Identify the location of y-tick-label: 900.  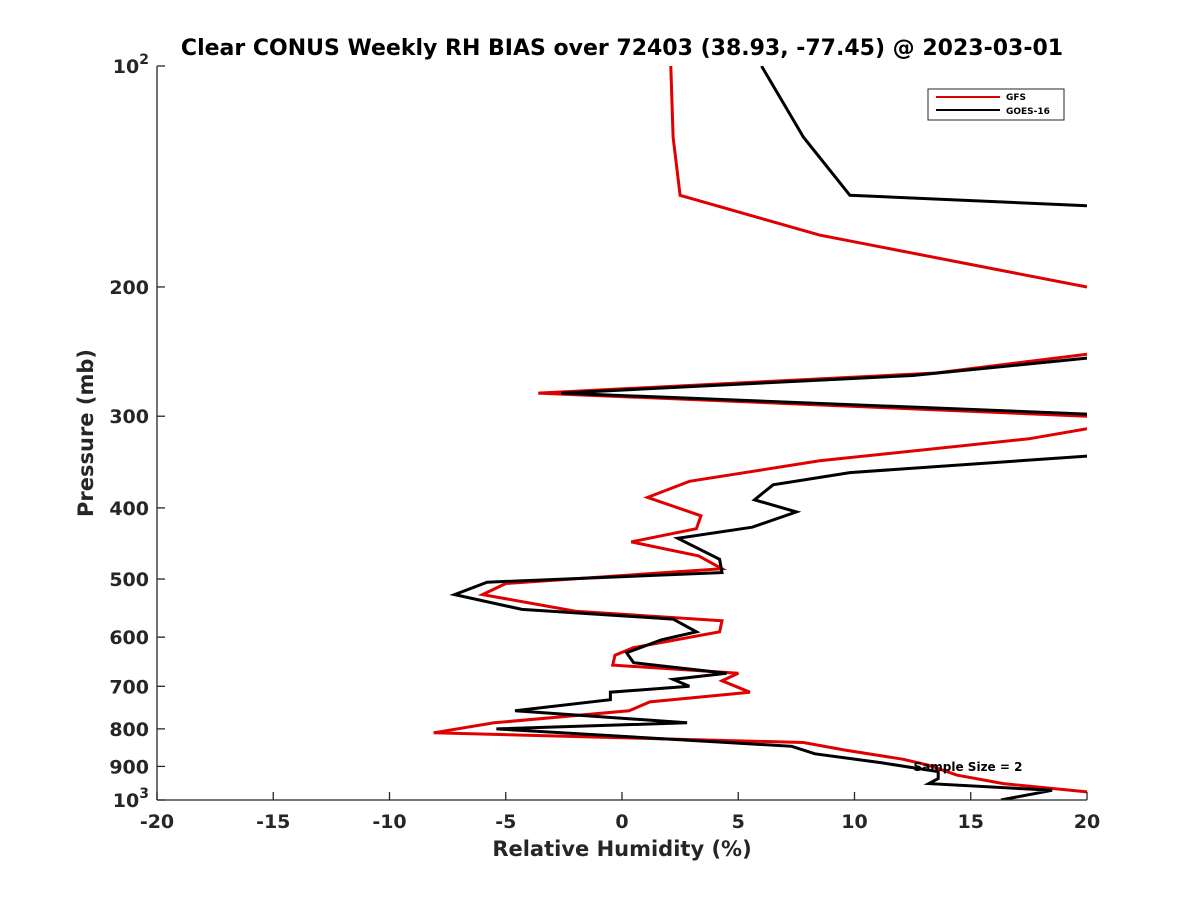
(129, 767).